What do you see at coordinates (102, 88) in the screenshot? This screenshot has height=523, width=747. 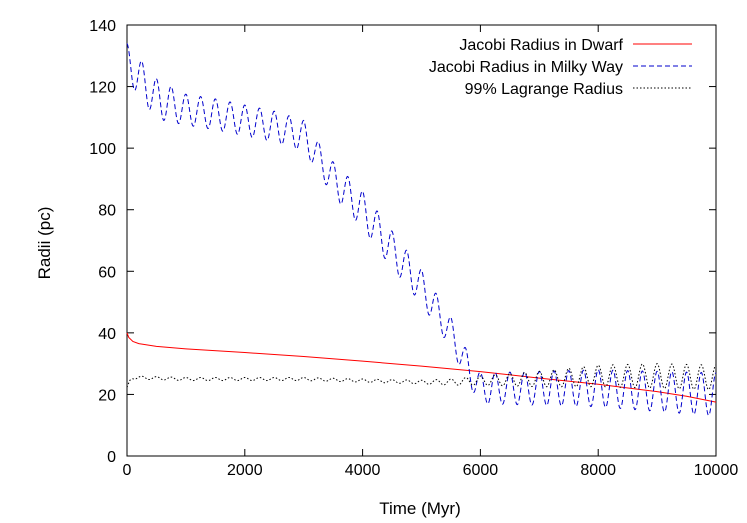 I see `y-tick-label: 120` at bounding box center [102, 88].